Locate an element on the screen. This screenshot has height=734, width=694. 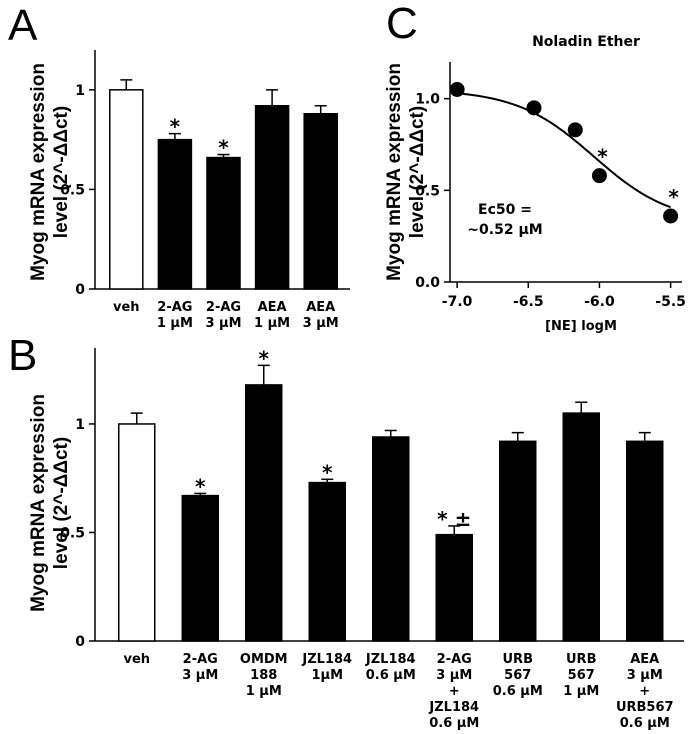
chart-a-category-label: veh is located at coordinates (126, 307).